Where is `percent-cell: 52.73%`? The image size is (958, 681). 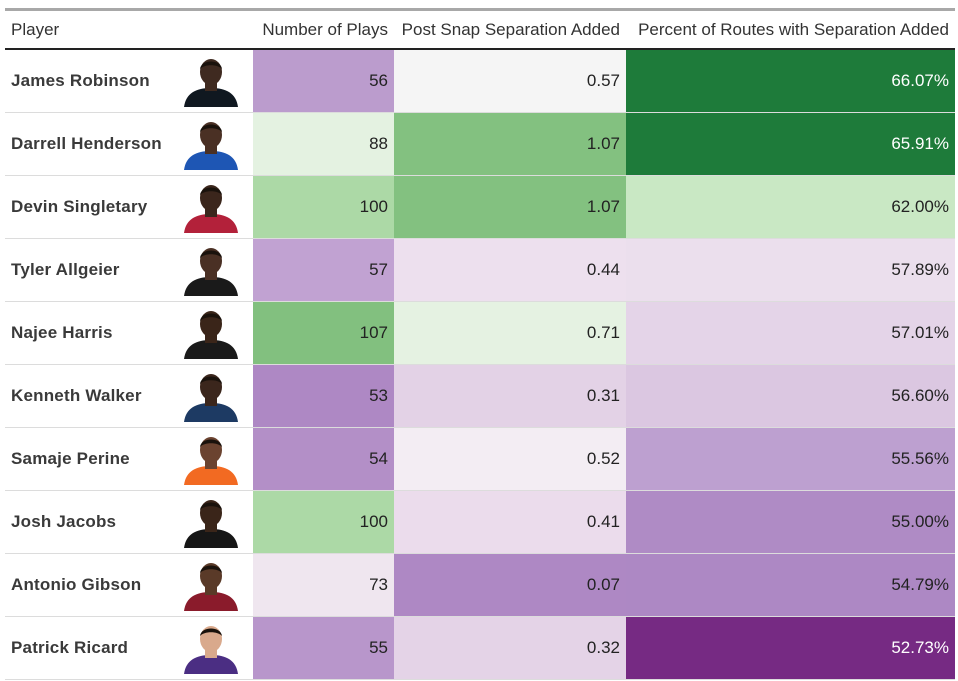 percent-cell: 52.73% is located at coordinates (790, 648).